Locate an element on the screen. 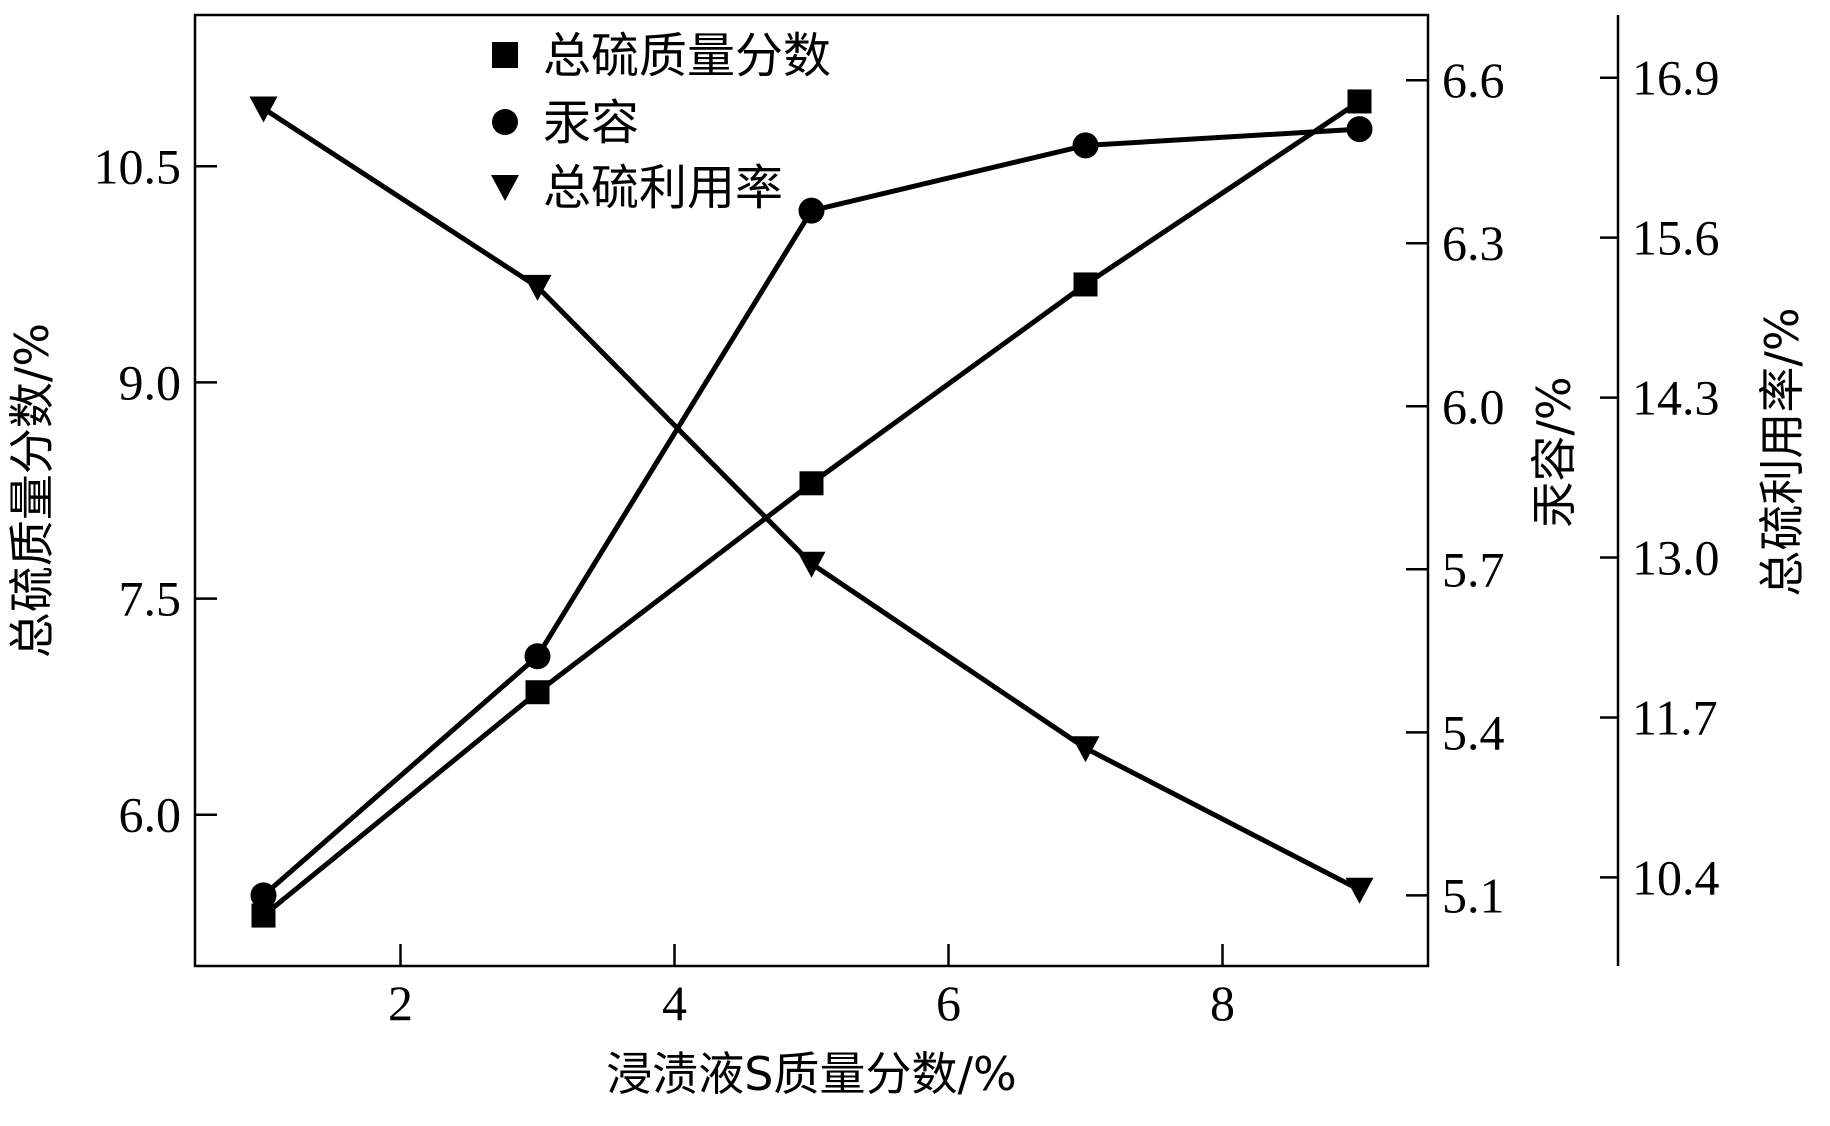 The image size is (1830, 1126). right2-tick-label: 15.6 is located at coordinates (1676, 238).